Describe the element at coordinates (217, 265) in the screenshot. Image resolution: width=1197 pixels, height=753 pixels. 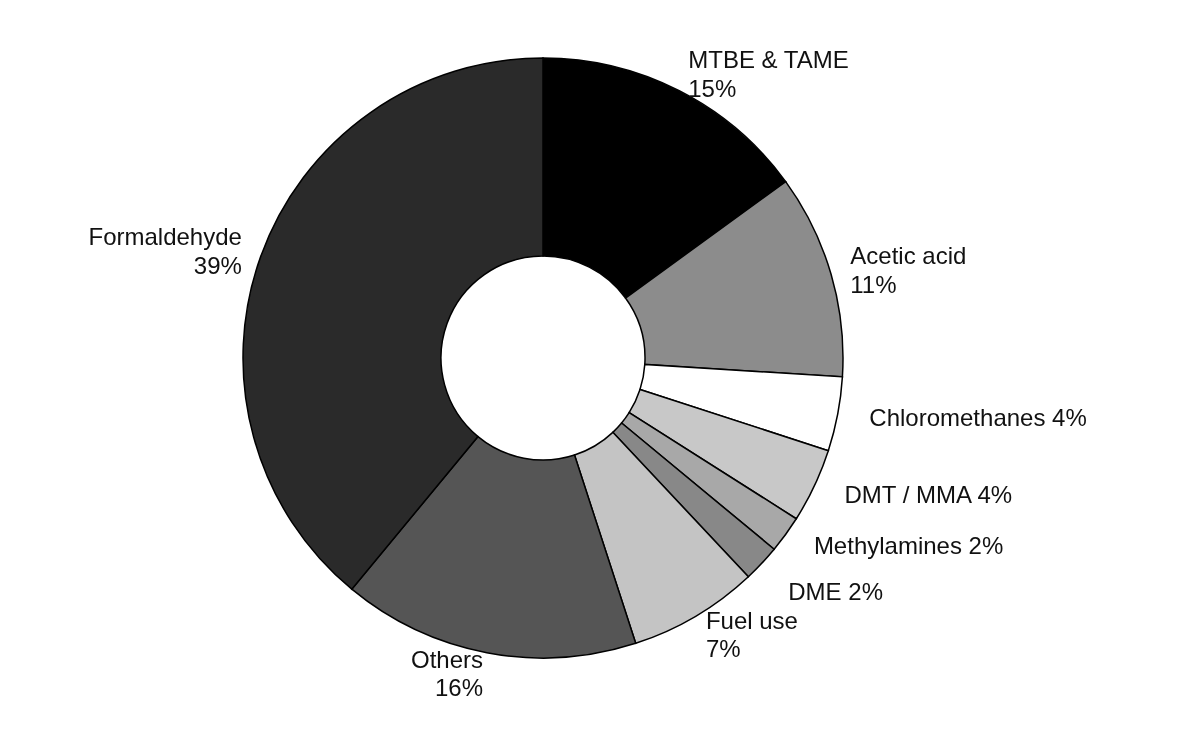
I see `data-label: 39%` at that location.